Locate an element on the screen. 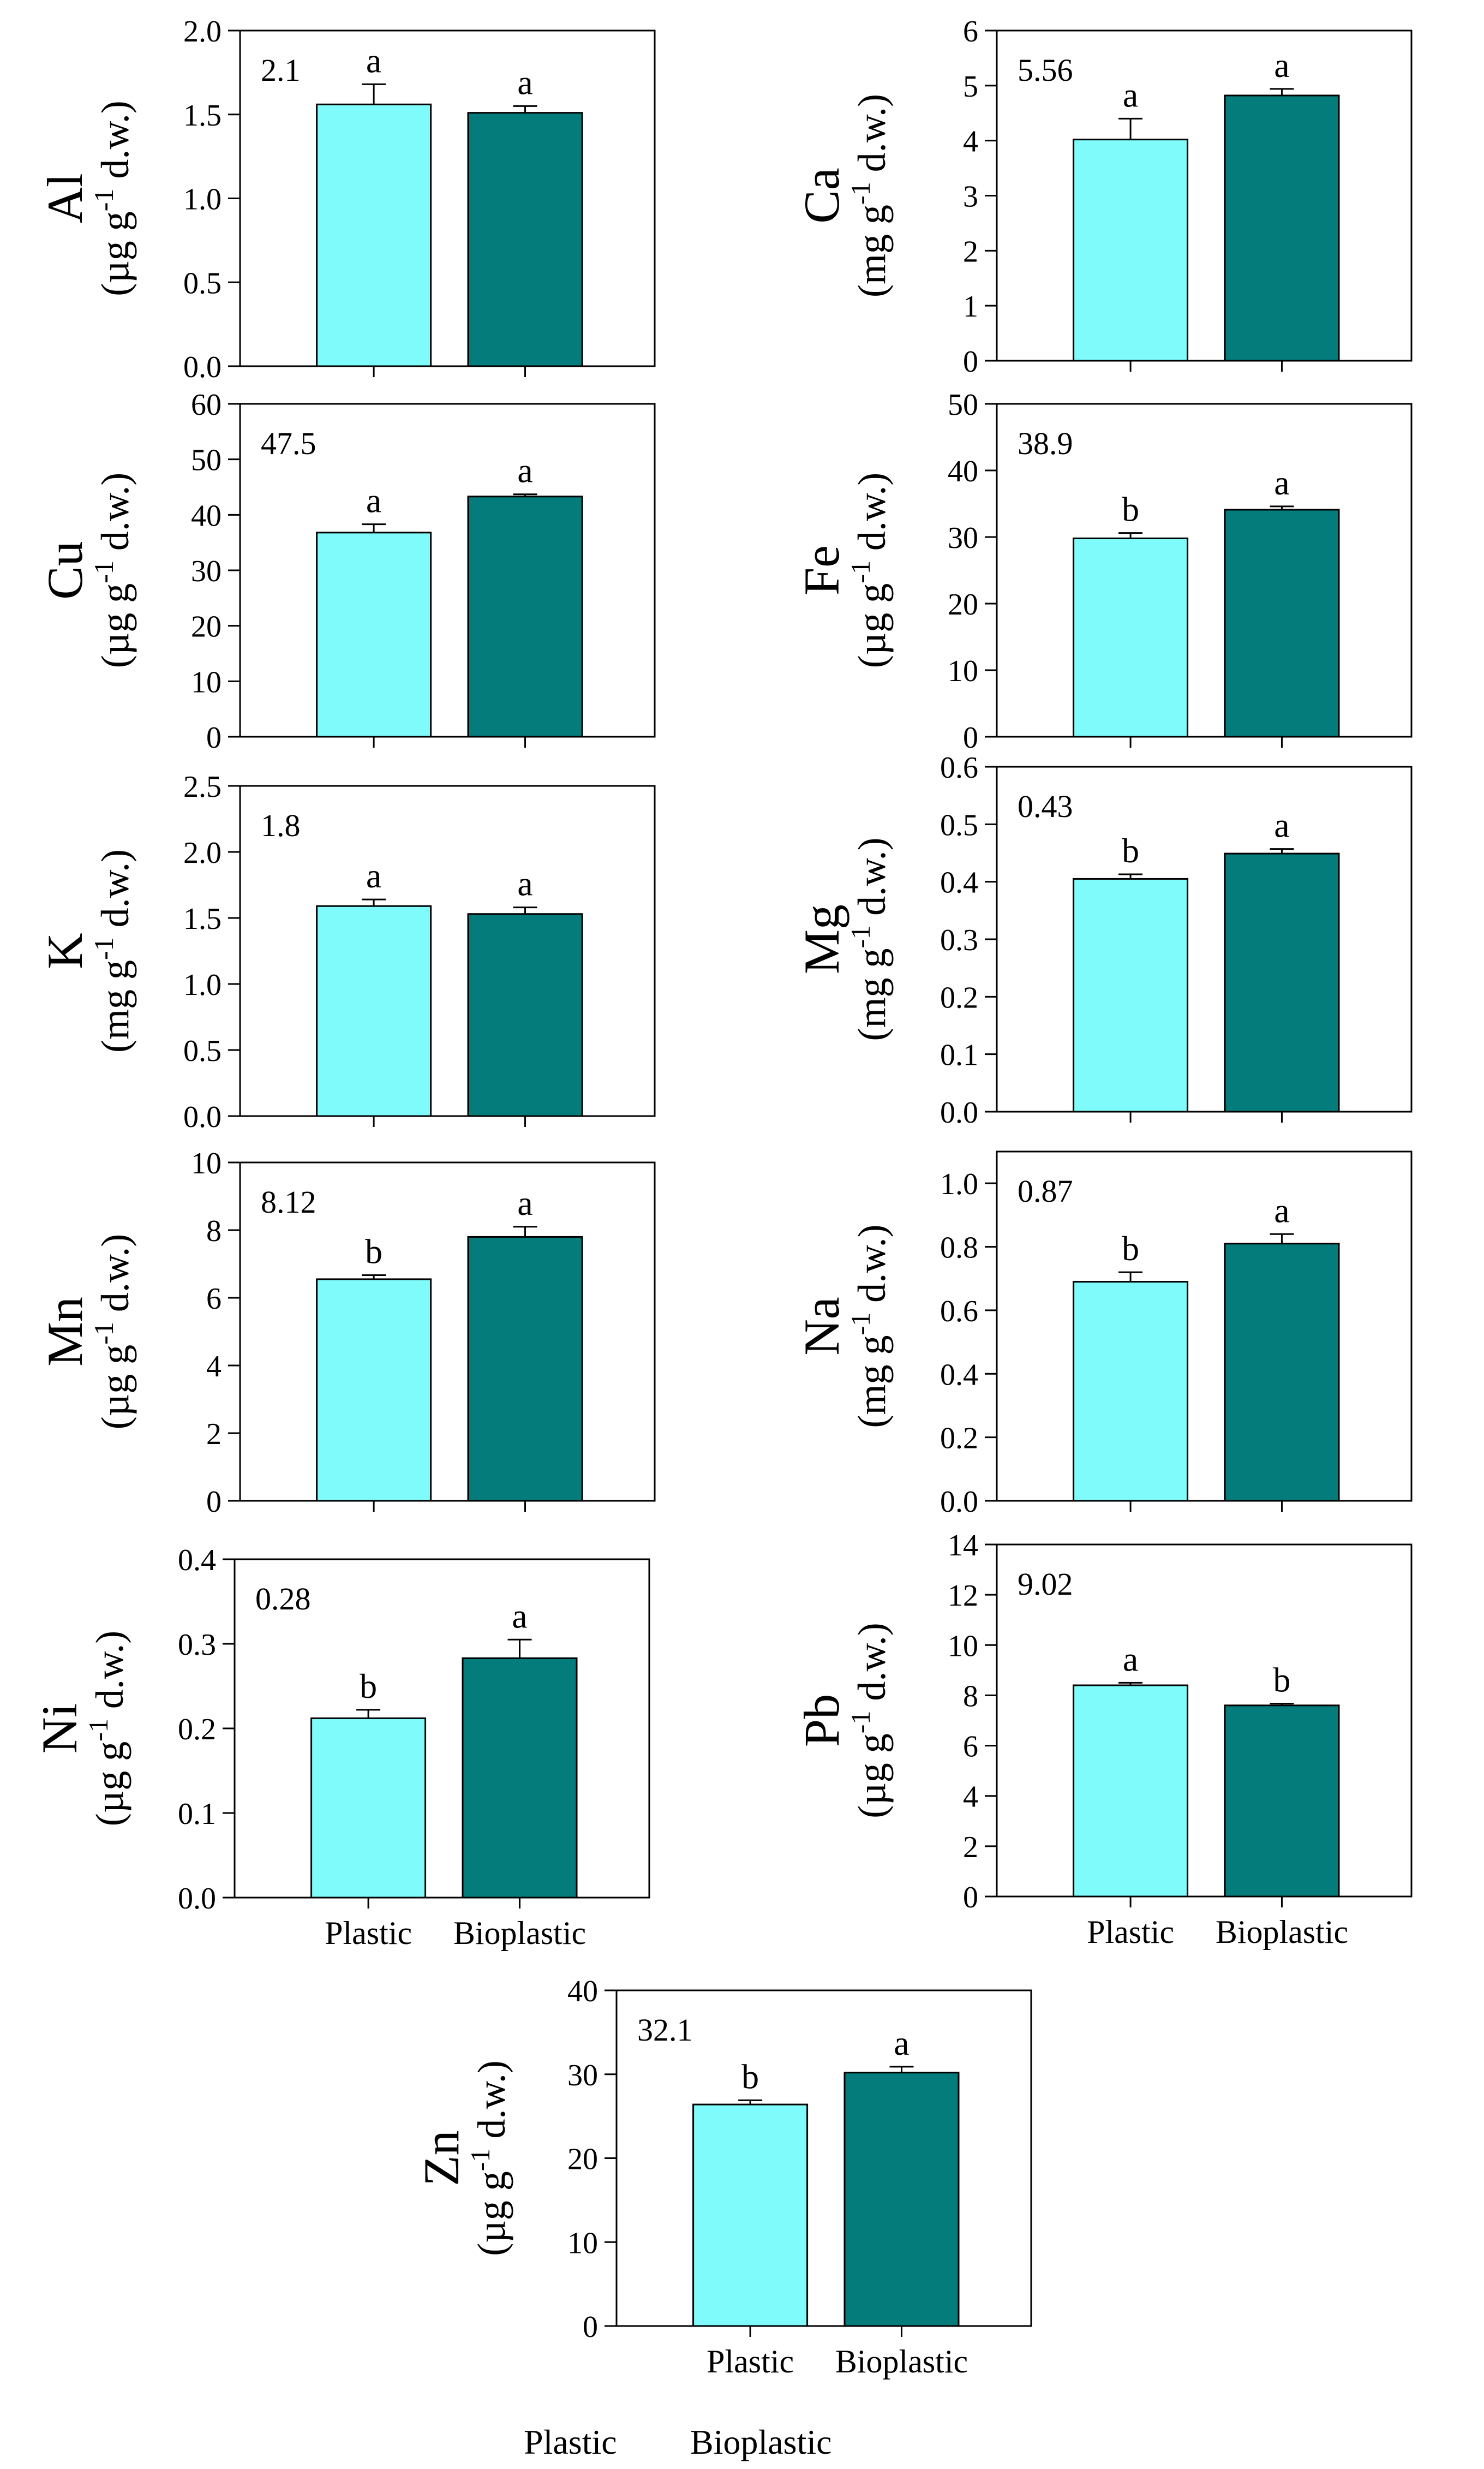 This screenshot has height=2469, width=1484. y-axis-element-ni: Ni is located at coordinates (59, 1728).